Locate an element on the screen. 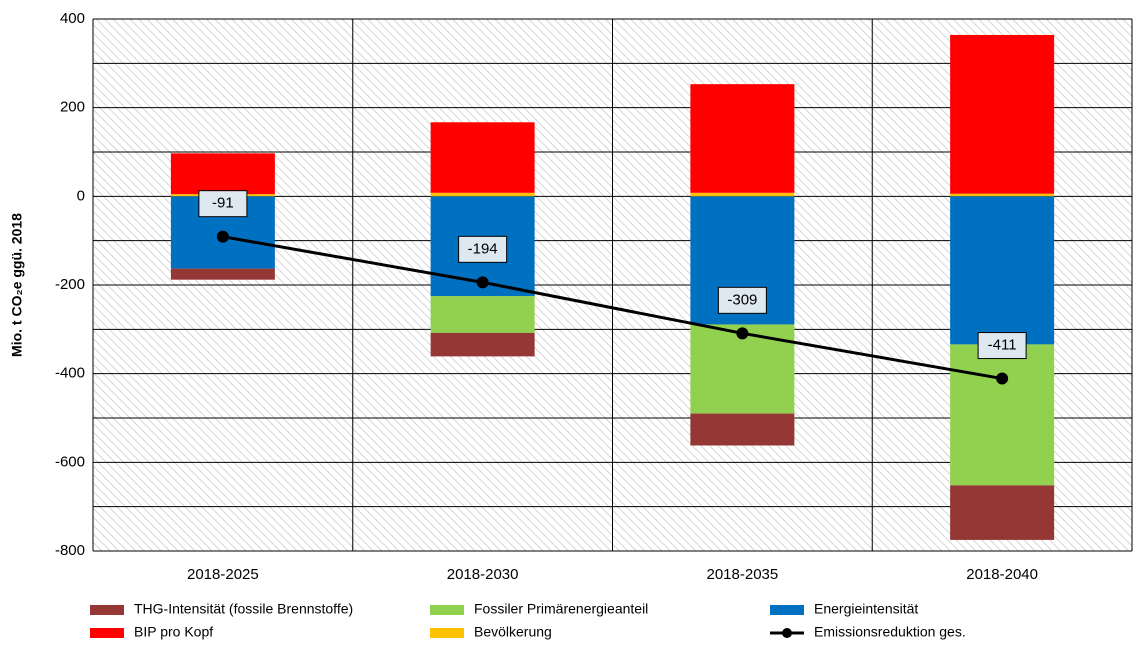 The image size is (1134, 646). data-label: -194 is located at coordinates (483, 248).